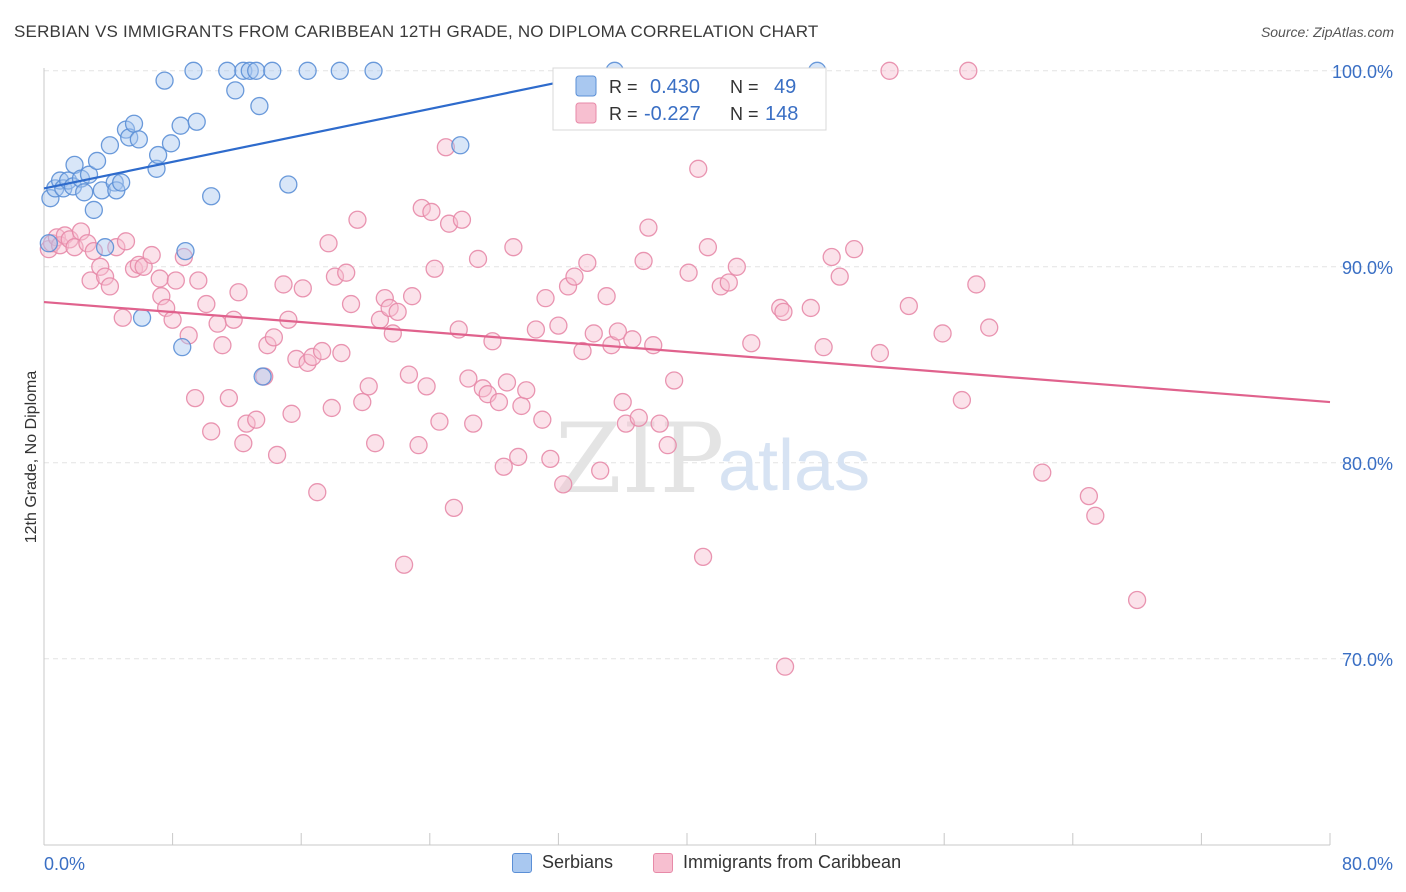  What do you see at coordinates (578, 862) in the screenshot?
I see `legend-bottom-label-serbians: Serbians` at bounding box center [578, 862].